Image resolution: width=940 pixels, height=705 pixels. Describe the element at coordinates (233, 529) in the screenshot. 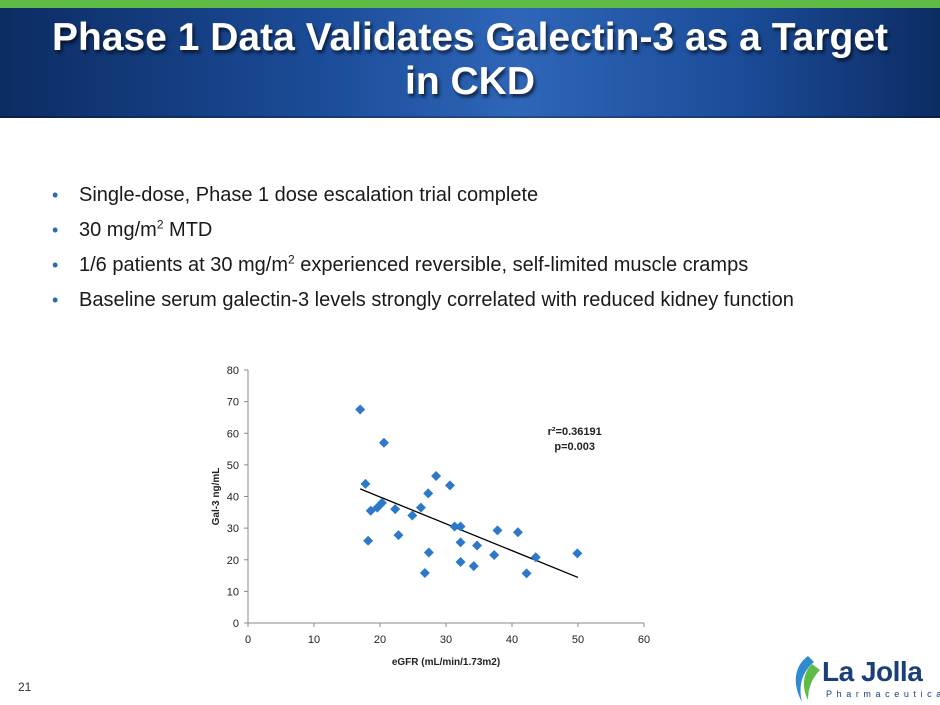

I see `y-tick-label: 30` at that location.